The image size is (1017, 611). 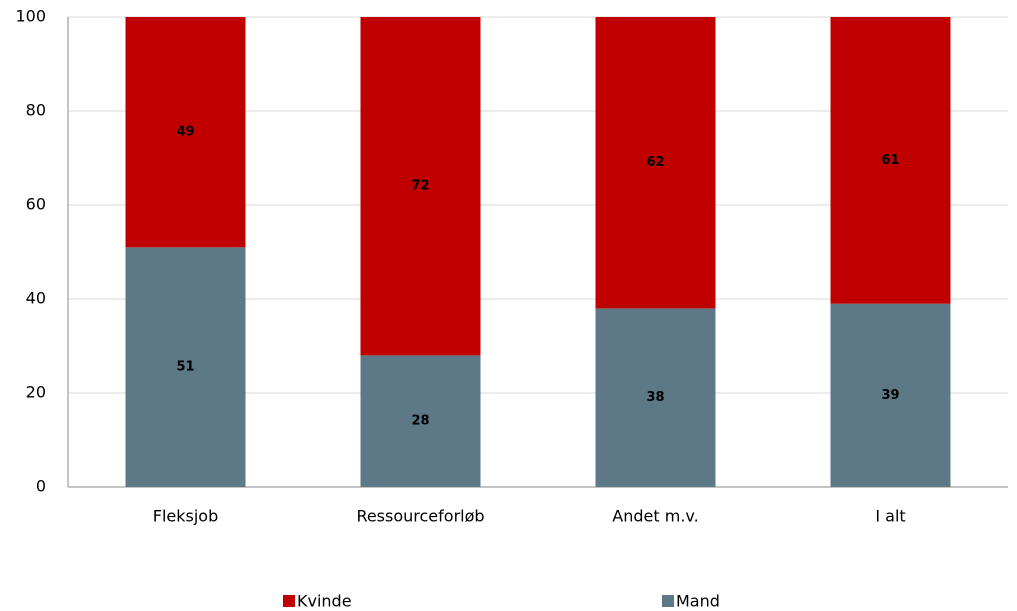 I want to click on data-label: 72, so click(x=420, y=186).